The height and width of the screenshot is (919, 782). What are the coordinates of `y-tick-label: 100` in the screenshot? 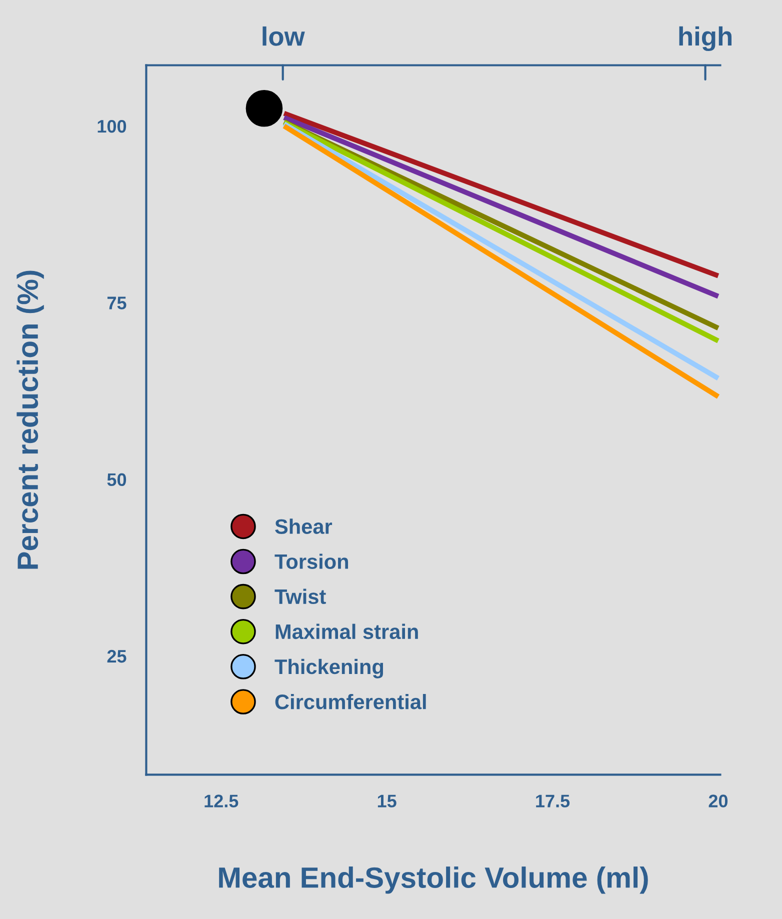 It's located at (112, 126).